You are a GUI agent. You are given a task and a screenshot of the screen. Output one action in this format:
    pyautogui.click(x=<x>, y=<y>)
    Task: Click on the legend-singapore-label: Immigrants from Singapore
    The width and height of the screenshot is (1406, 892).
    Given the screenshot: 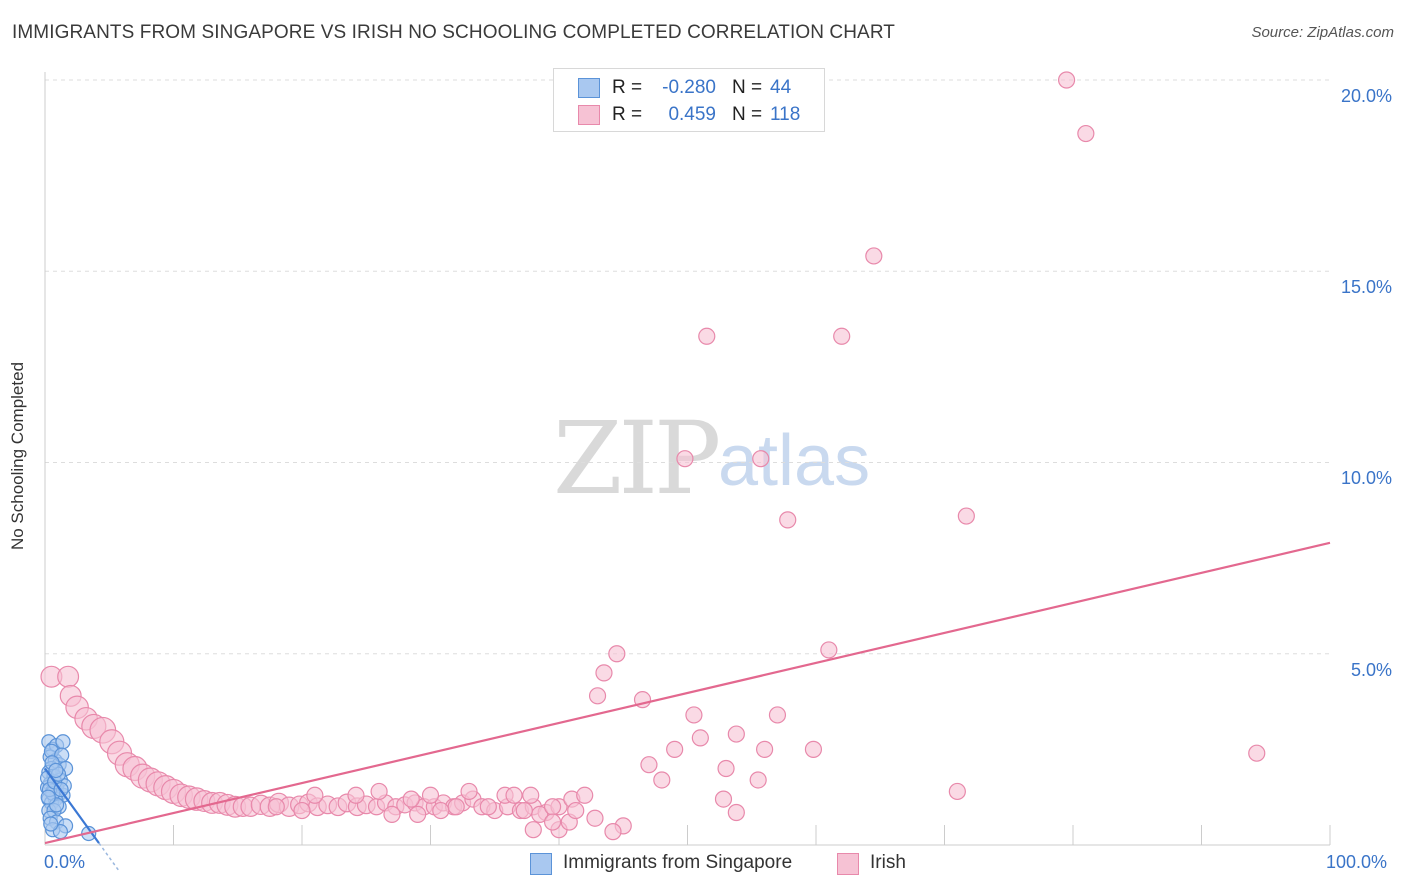 What is the action you would take?
    pyautogui.click(x=678, y=862)
    